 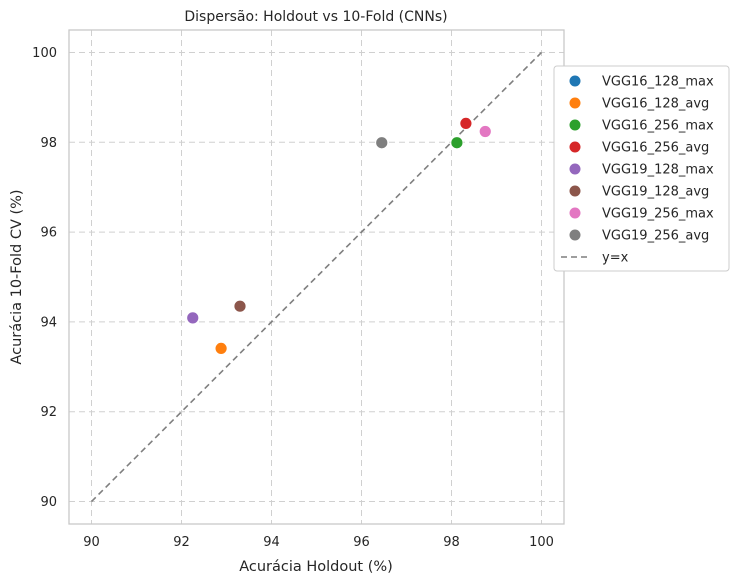 I want to click on y-tick-label: 94, so click(x=48, y=322).